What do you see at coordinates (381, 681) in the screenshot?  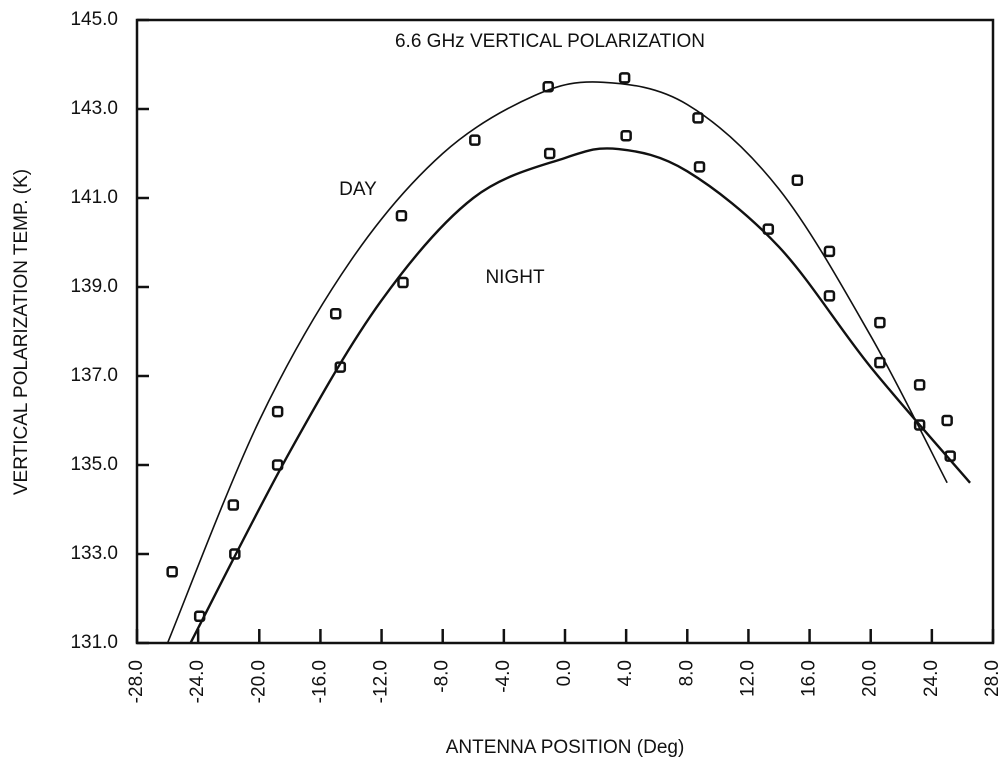 I see `x-tick-label: -12.0` at bounding box center [381, 681].